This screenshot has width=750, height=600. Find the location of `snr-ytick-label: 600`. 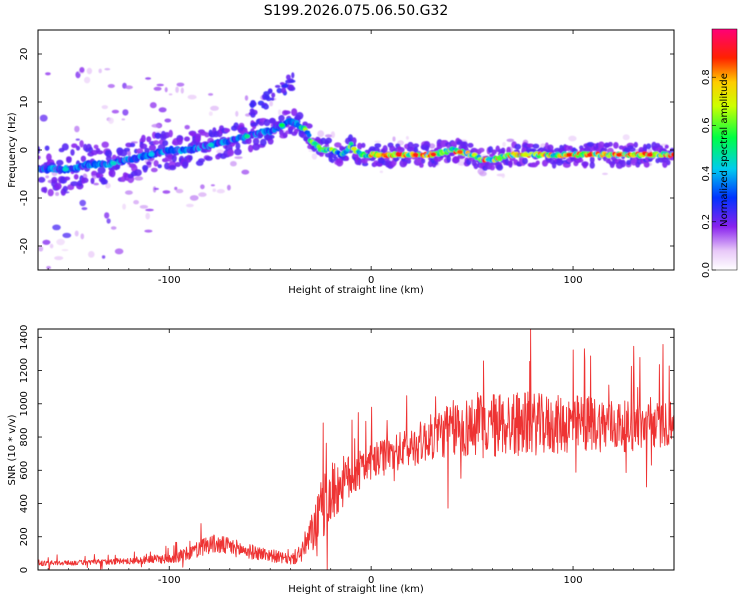

snr-ytick-label: 600 is located at coordinates (24, 470).